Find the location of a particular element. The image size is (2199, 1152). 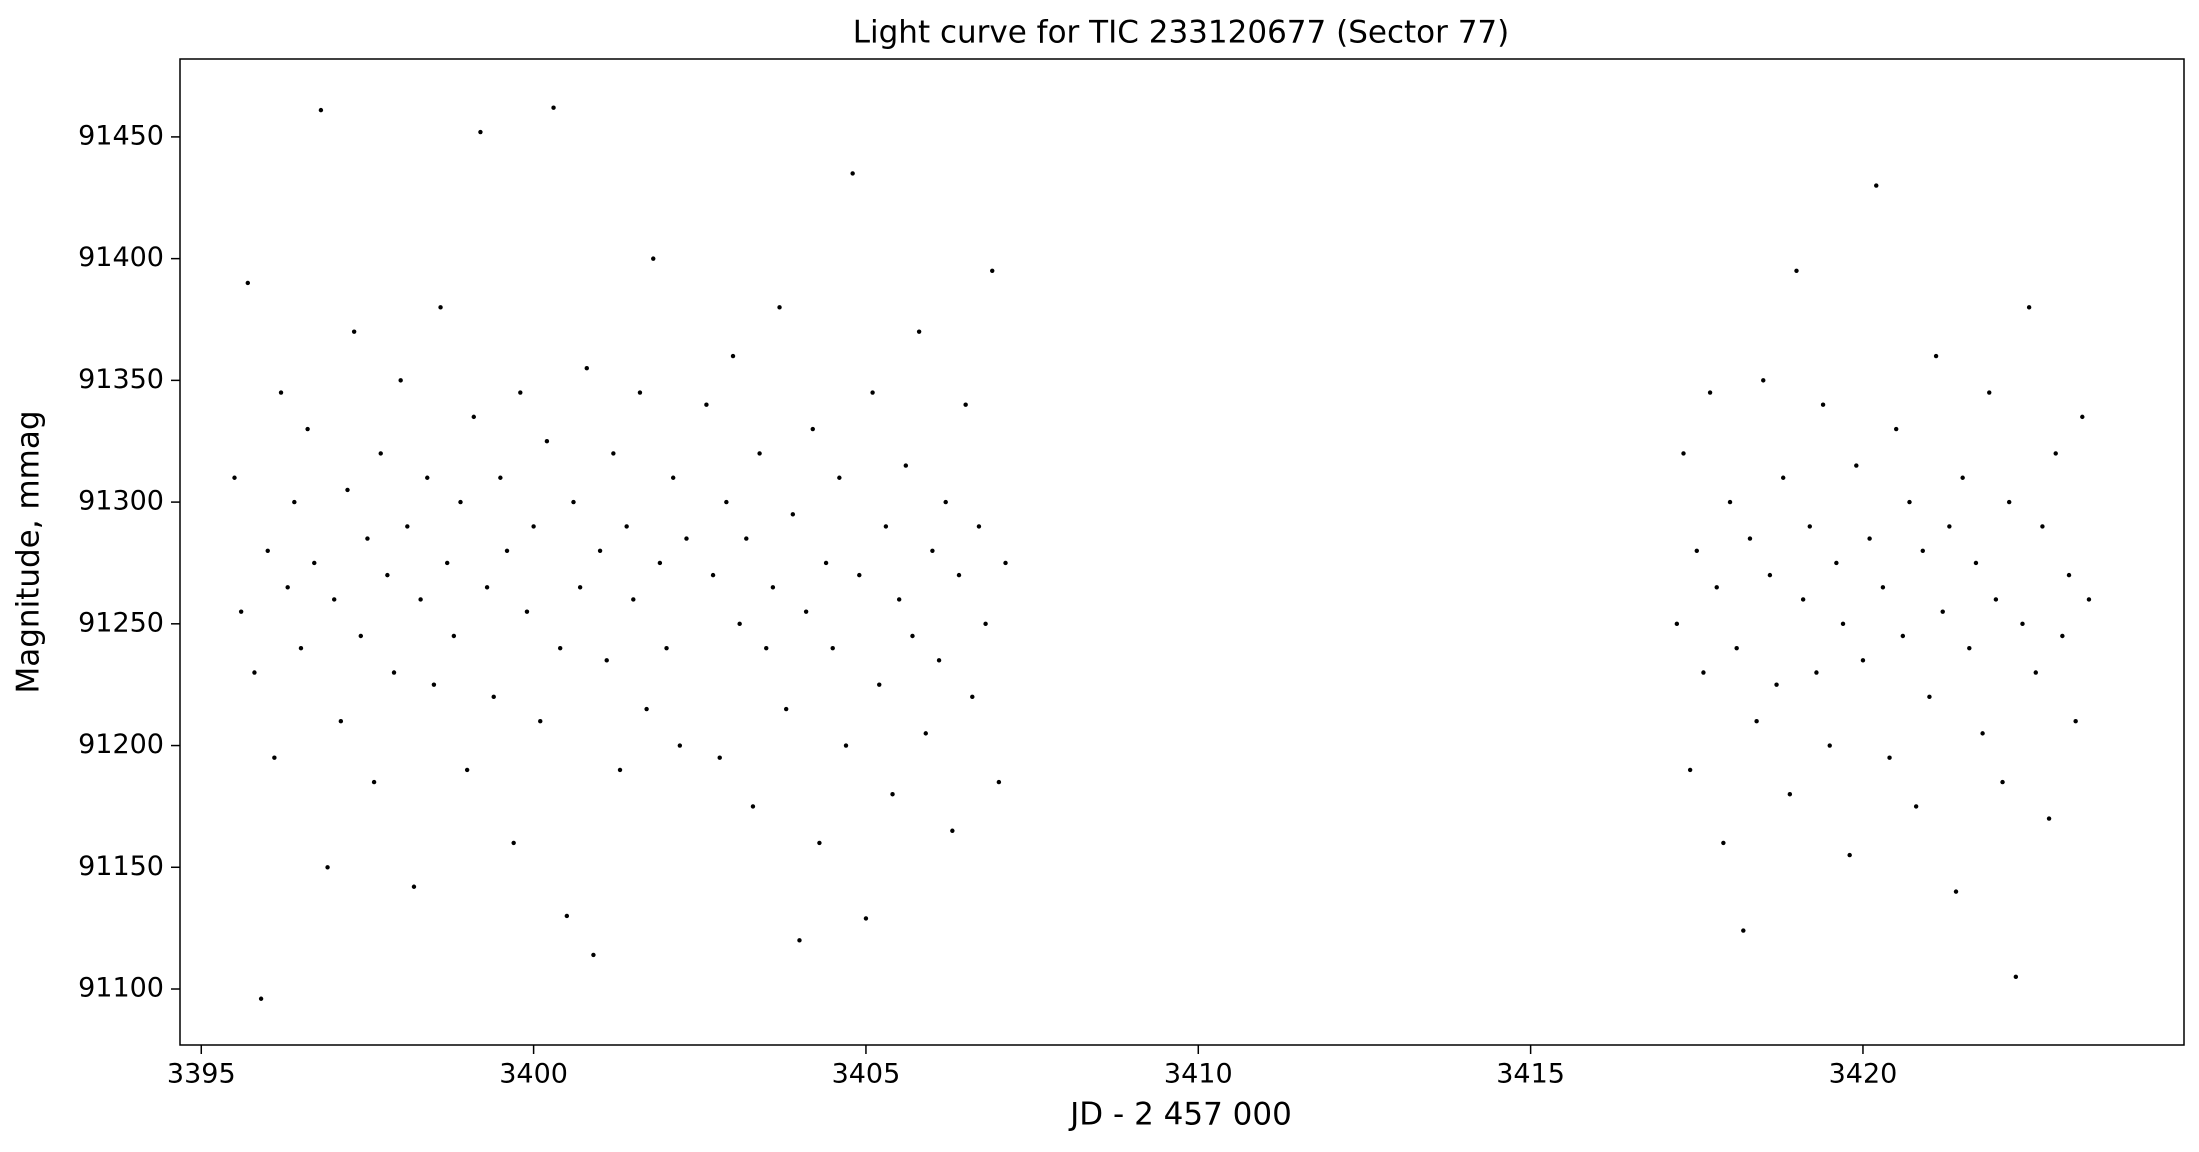

y-tick-label: 91300 is located at coordinates (121, 501).